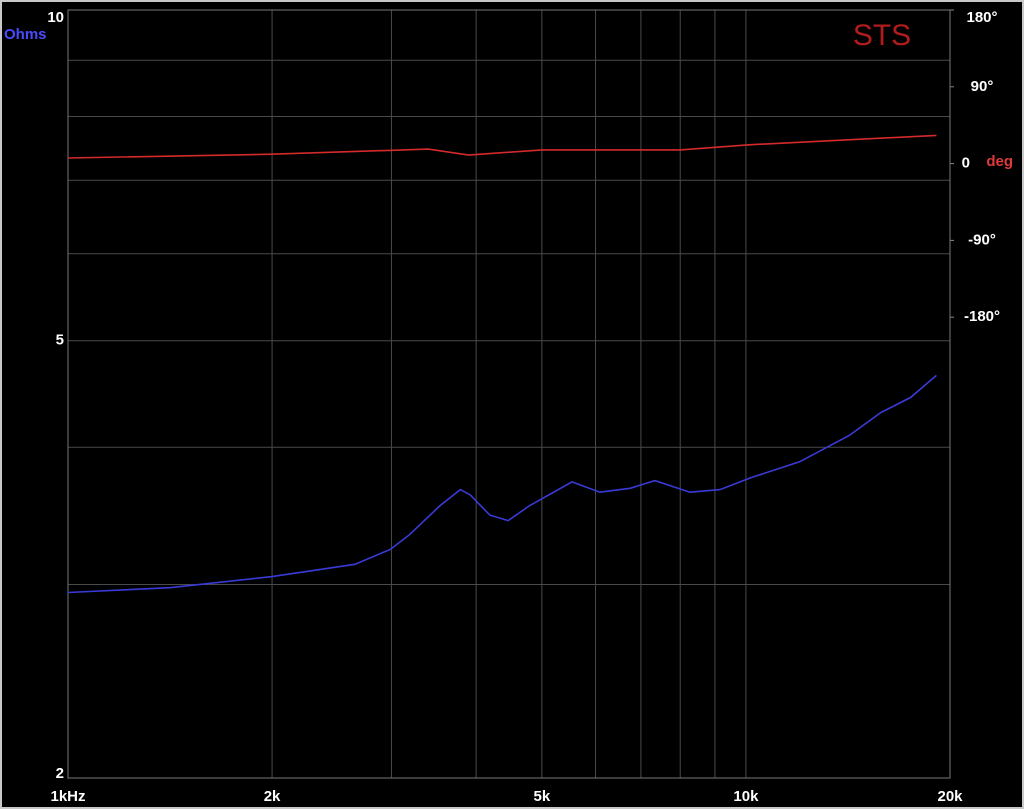  What do you see at coordinates (67, 796) in the screenshot?
I see `x-tick-label: 1kHz` at bounding box center [67, 796].